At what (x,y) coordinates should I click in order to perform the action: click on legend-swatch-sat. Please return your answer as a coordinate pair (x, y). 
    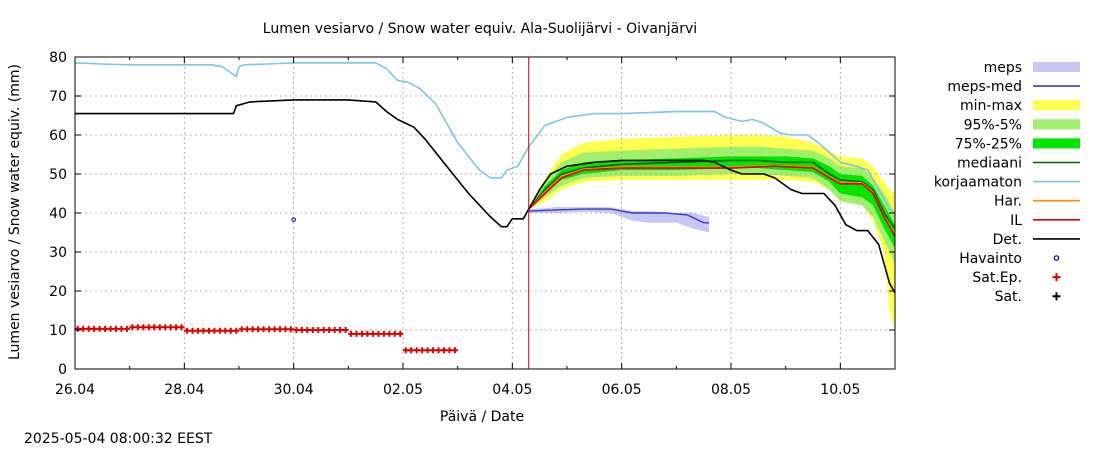
    Looking at the image, I should click on (1056, 296).